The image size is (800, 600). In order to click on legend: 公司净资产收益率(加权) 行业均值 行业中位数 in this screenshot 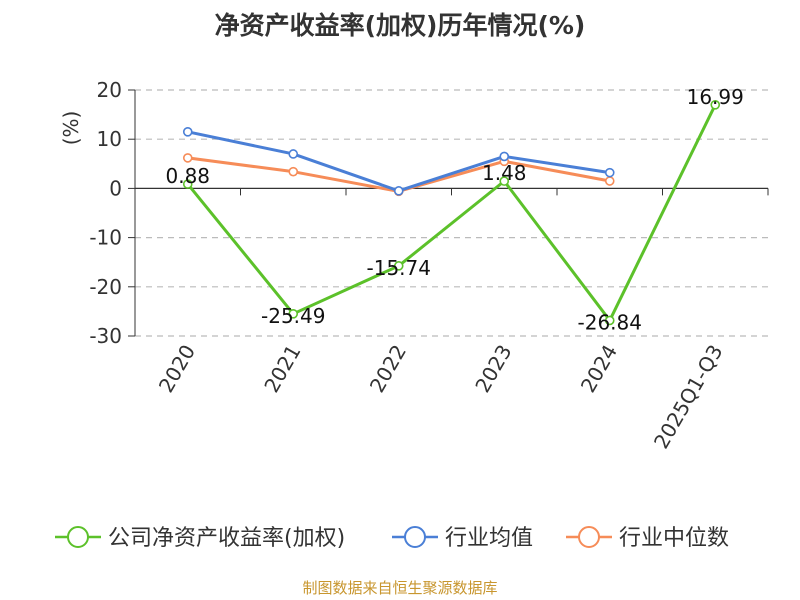, I will do `click(392, 538)`.